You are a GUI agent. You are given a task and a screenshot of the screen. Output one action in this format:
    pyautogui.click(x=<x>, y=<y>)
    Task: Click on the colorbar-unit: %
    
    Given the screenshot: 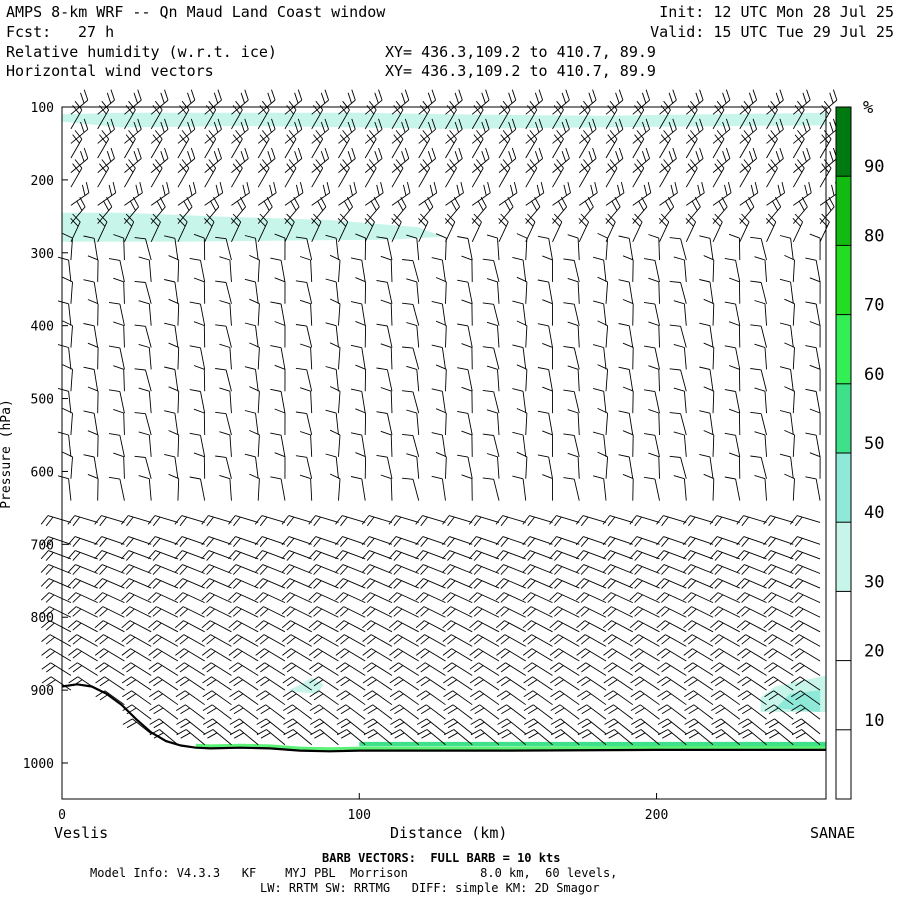 What is the action you would take?
    pyautogui.click(x=868, y=108)
    